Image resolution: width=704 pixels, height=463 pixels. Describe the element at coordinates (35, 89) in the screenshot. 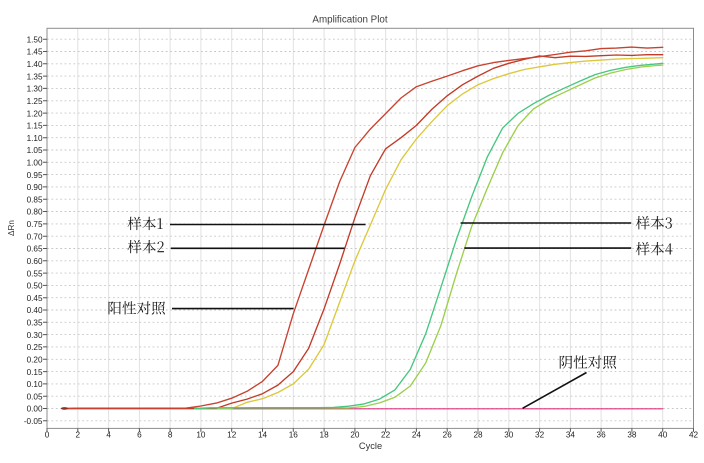

I see `svg-text: 1.30` at that location.